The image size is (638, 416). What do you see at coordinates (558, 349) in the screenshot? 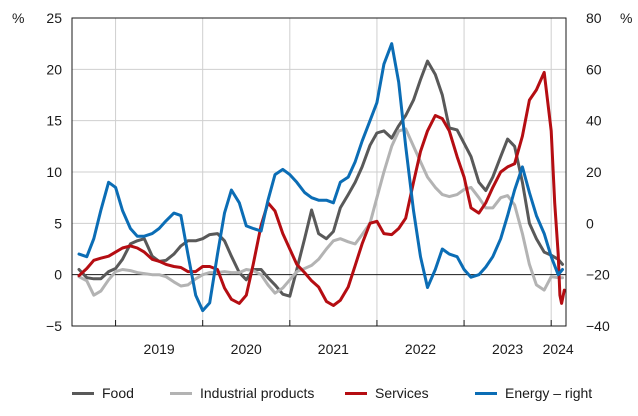
I see `x-tick-label: 2024` at bounding box center [558, 349].